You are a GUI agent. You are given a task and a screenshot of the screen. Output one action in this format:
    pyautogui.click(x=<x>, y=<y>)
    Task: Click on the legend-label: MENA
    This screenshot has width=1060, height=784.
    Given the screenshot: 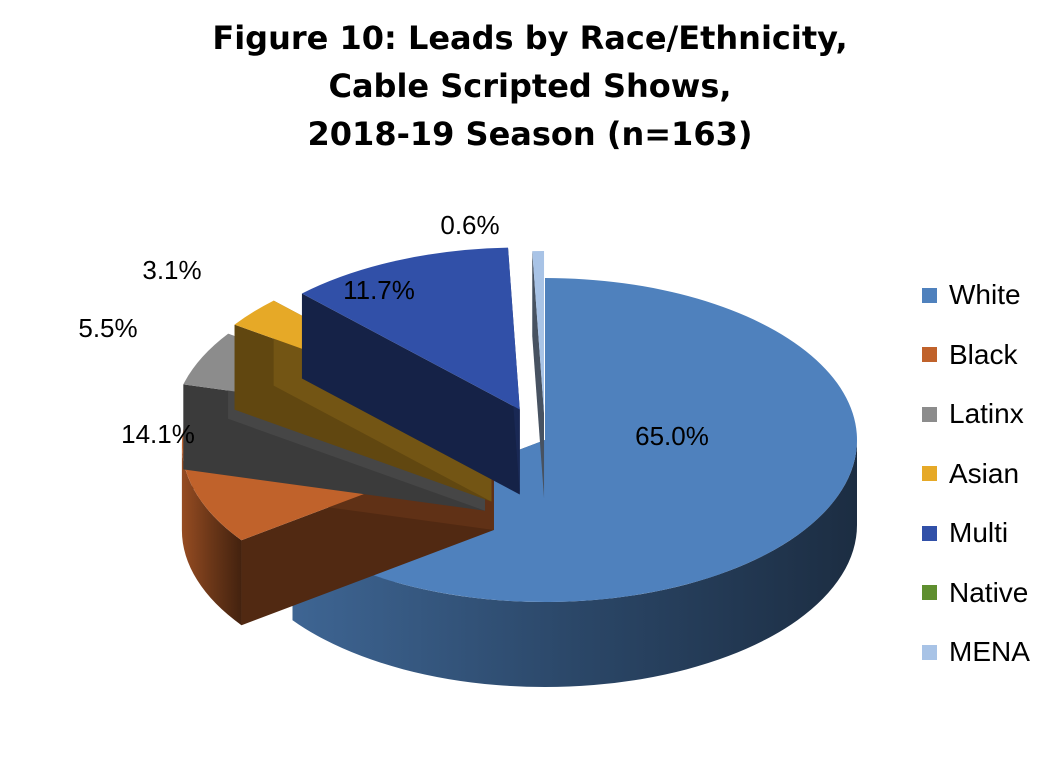 What is the action you would take?
    pyautogui.click(x=989, y=651)
    